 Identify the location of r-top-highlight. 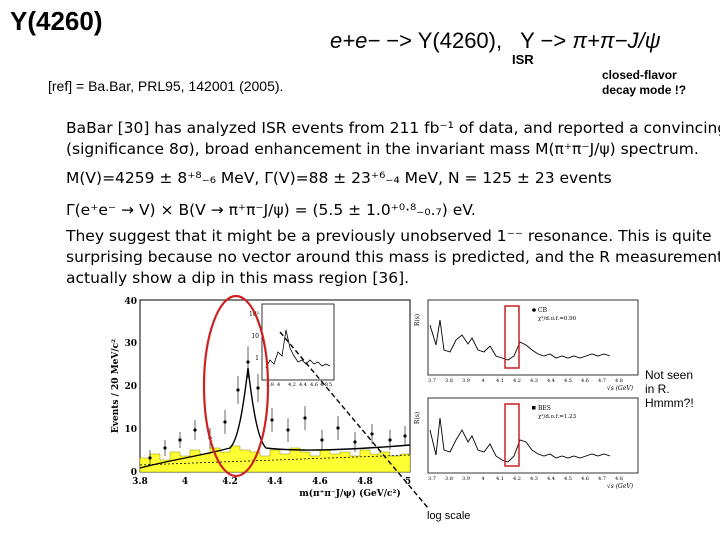
(512, 337).